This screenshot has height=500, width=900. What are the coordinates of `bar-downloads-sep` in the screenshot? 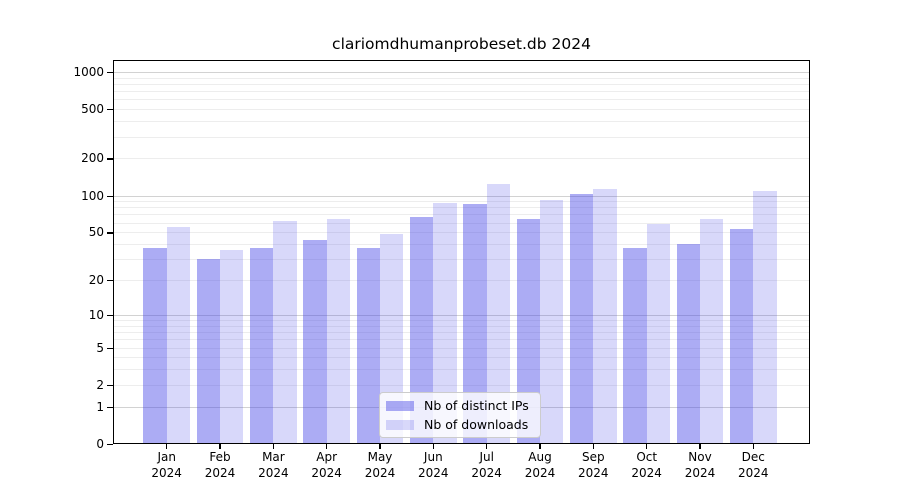 It's located at (605, 316).